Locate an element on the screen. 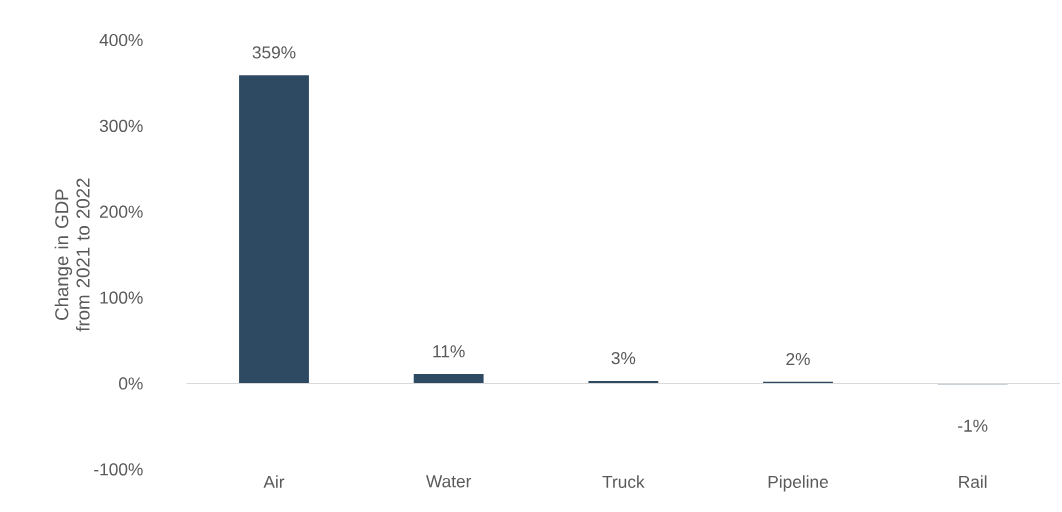 The image size is (1062, 512). y-tick-label: 300% is located at coordinates (121, 125).